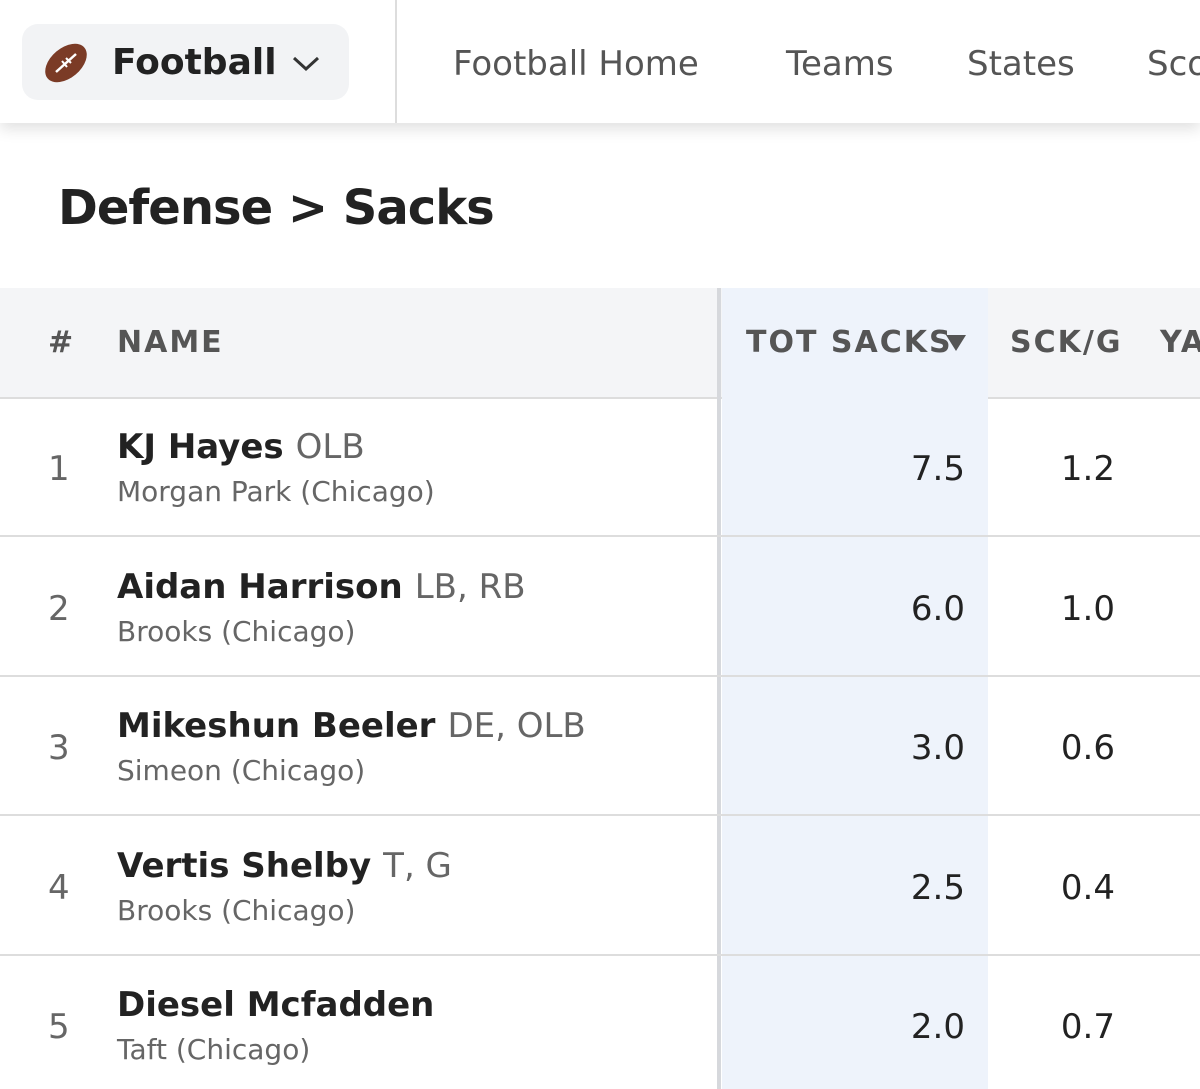 The image size is (1200, 1089). Describe the element at coordinates (1087, 887) in the screenshot. I see `sacks-per-game: 0.4` at that location.